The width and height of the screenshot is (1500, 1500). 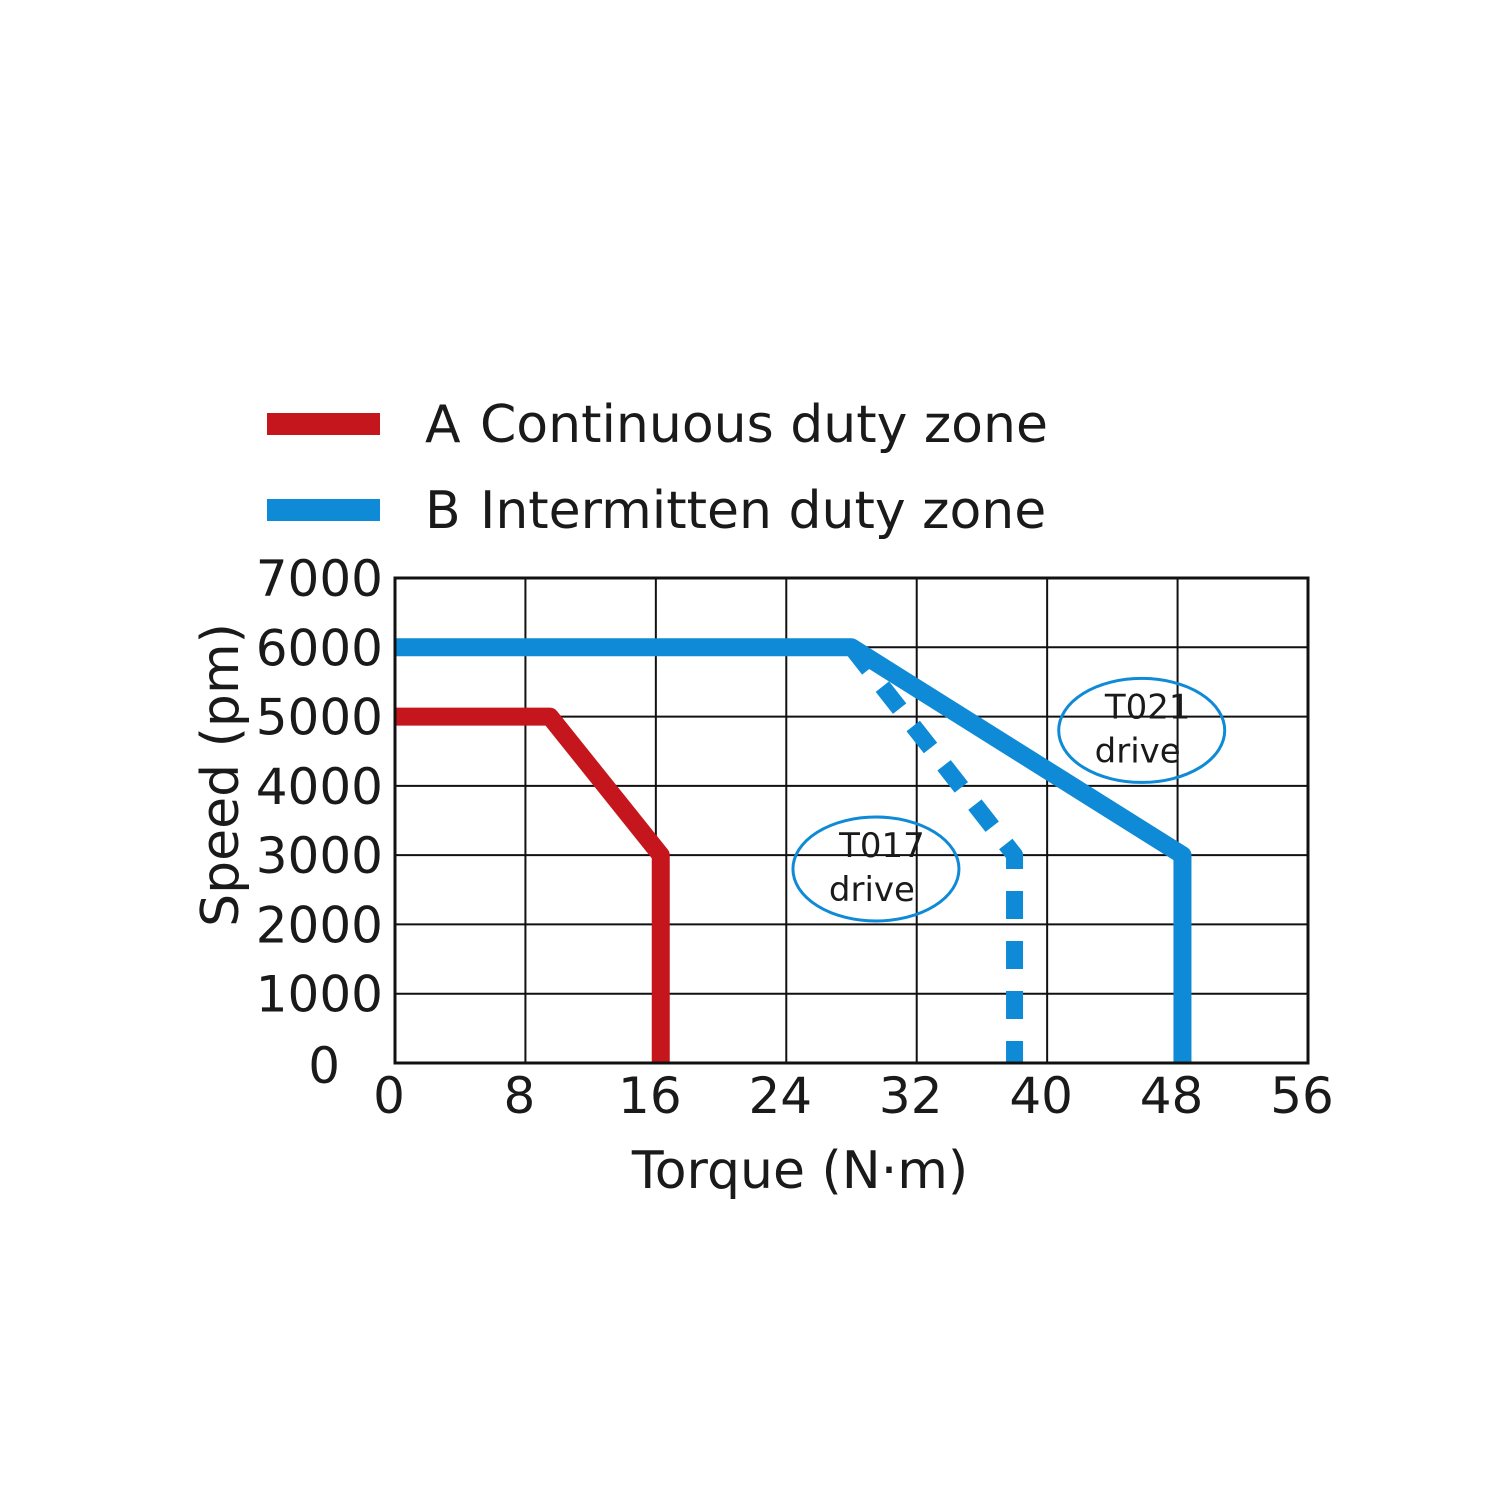 What do you see at coordinates (1172, 1096) in the screenshot?
I see `x-tick-label: 48` at bounding box center [1172, 1096].